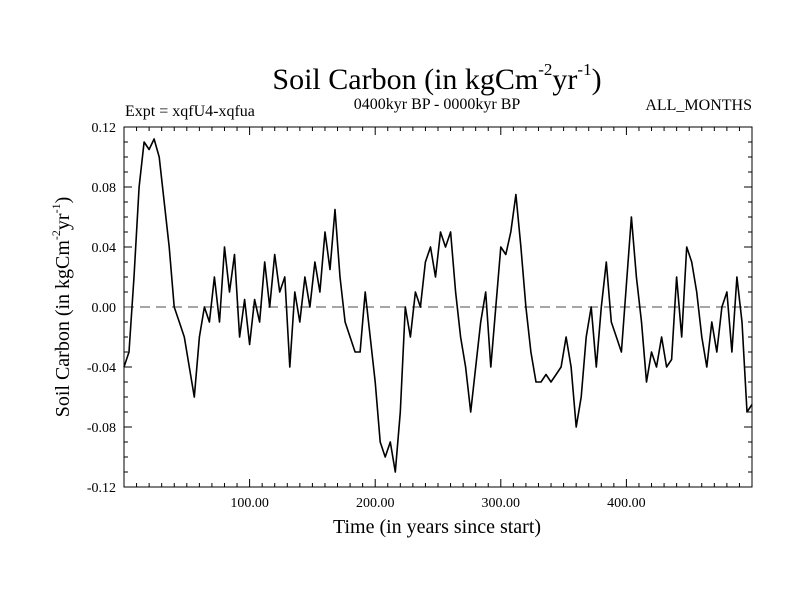 The height and width of the screenshot is (600, 800). Describe the element at coordinates (104, 128) in the screenshot. I see `y-tick-label: 0.12` at that location.